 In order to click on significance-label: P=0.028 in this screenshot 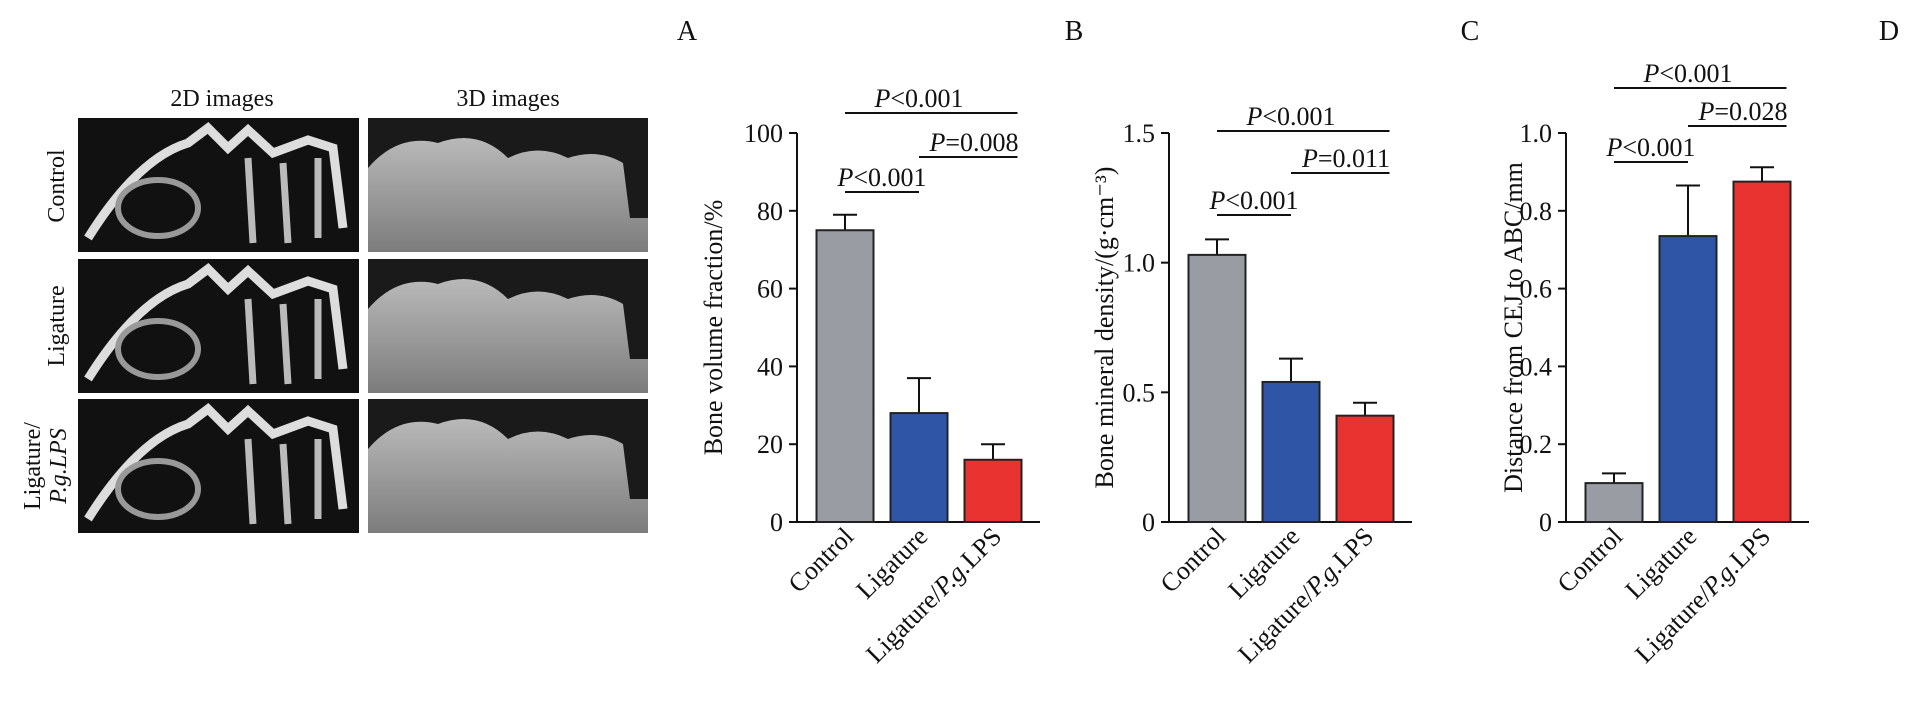, I will do `click(1742, 111)`.